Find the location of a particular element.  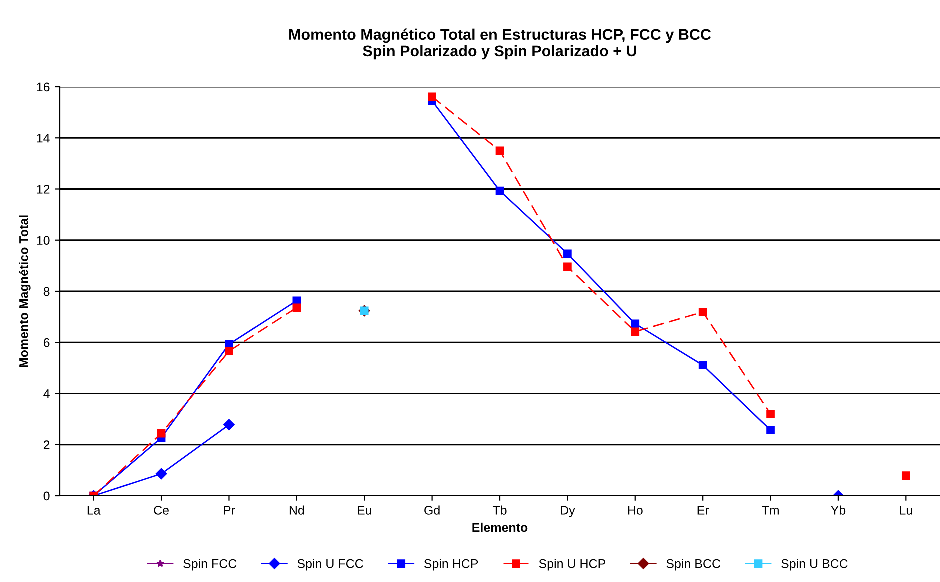

y-tick-label: 10 is located at coordinates (43, 241).